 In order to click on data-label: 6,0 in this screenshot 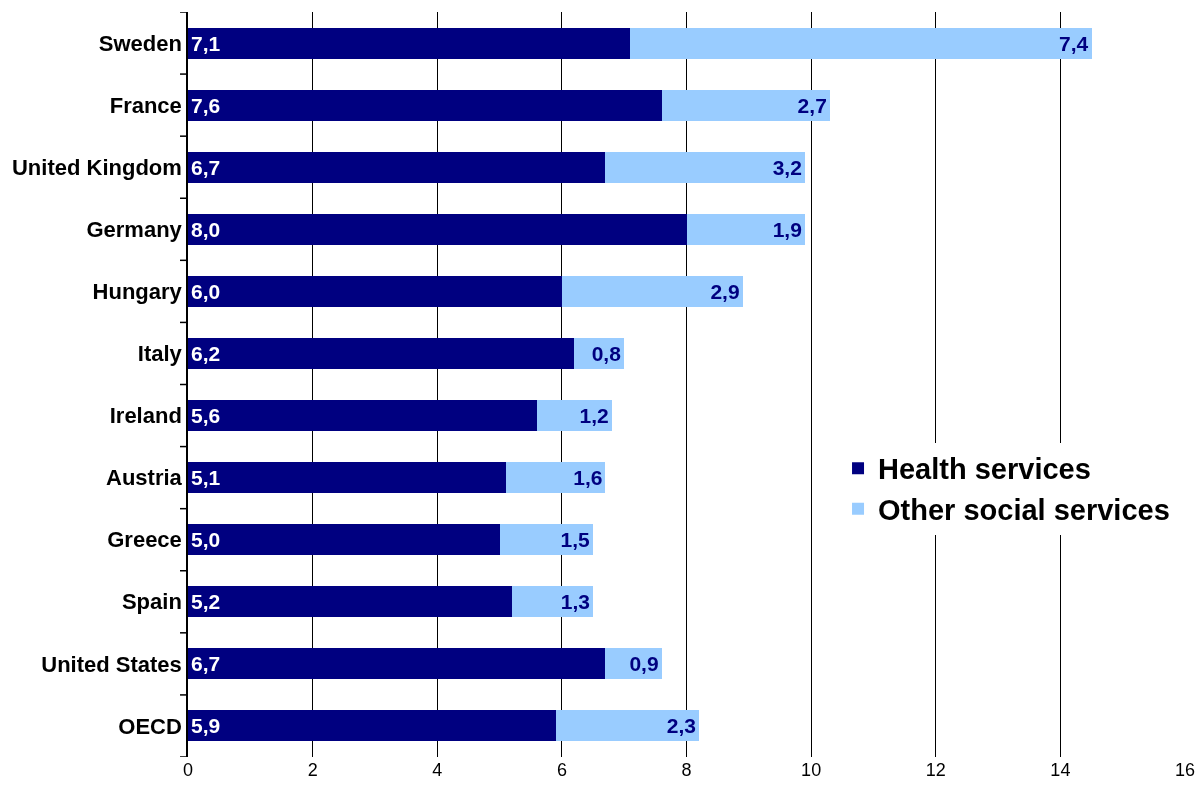, I will do `click(206, 291)`.